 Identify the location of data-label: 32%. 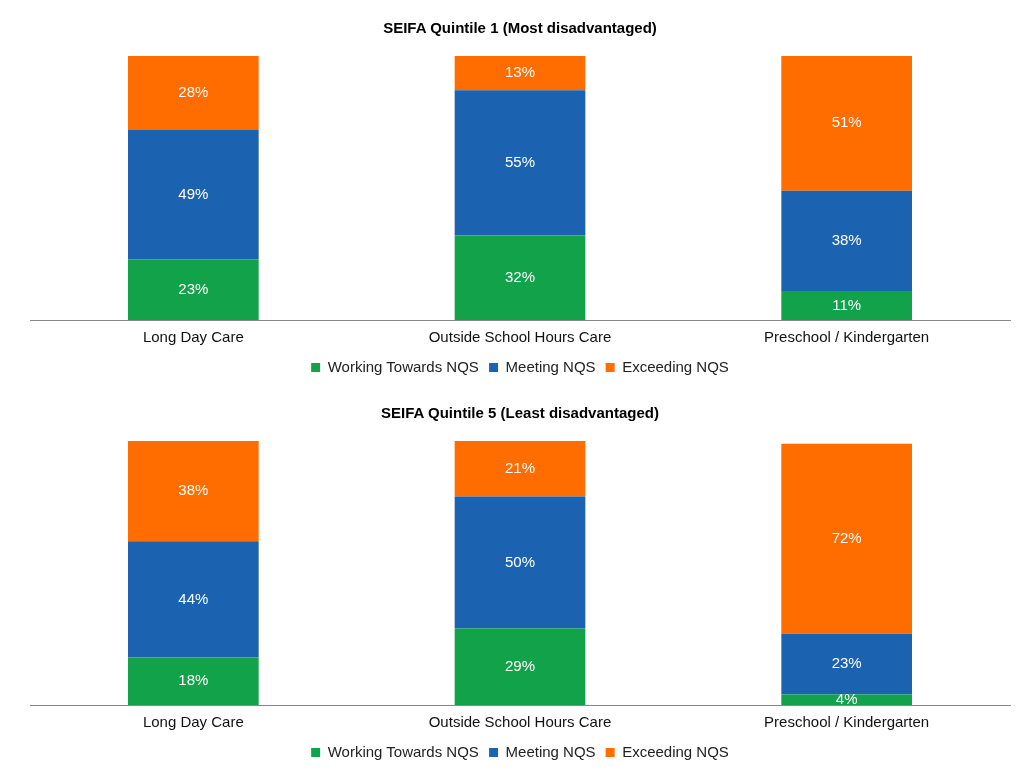
(520, 276).